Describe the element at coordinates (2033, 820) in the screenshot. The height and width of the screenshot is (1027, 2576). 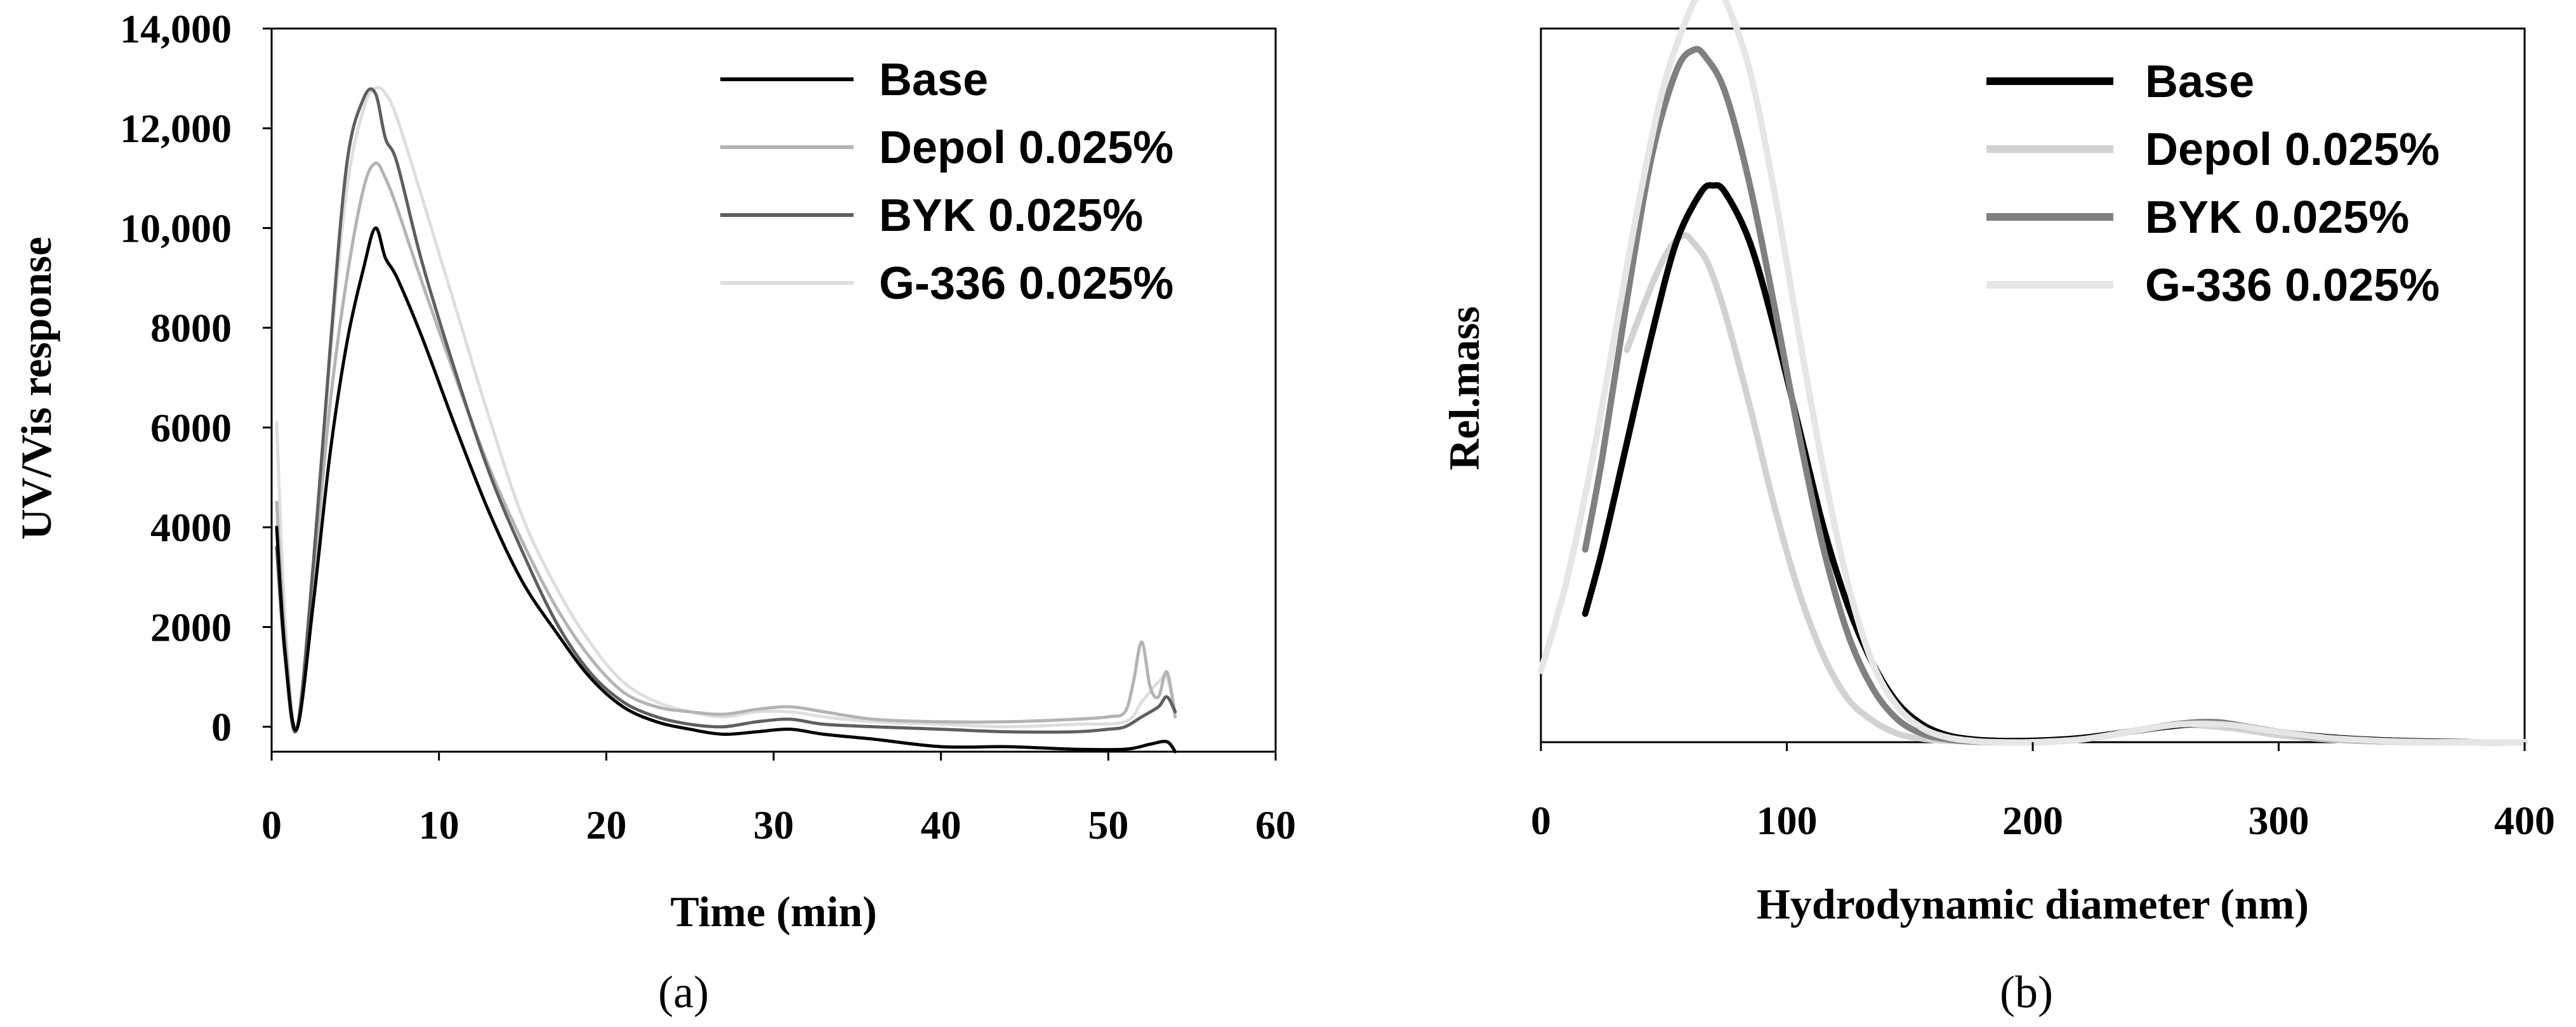
I see `panel-b-x-tick-label: 200` at that location.